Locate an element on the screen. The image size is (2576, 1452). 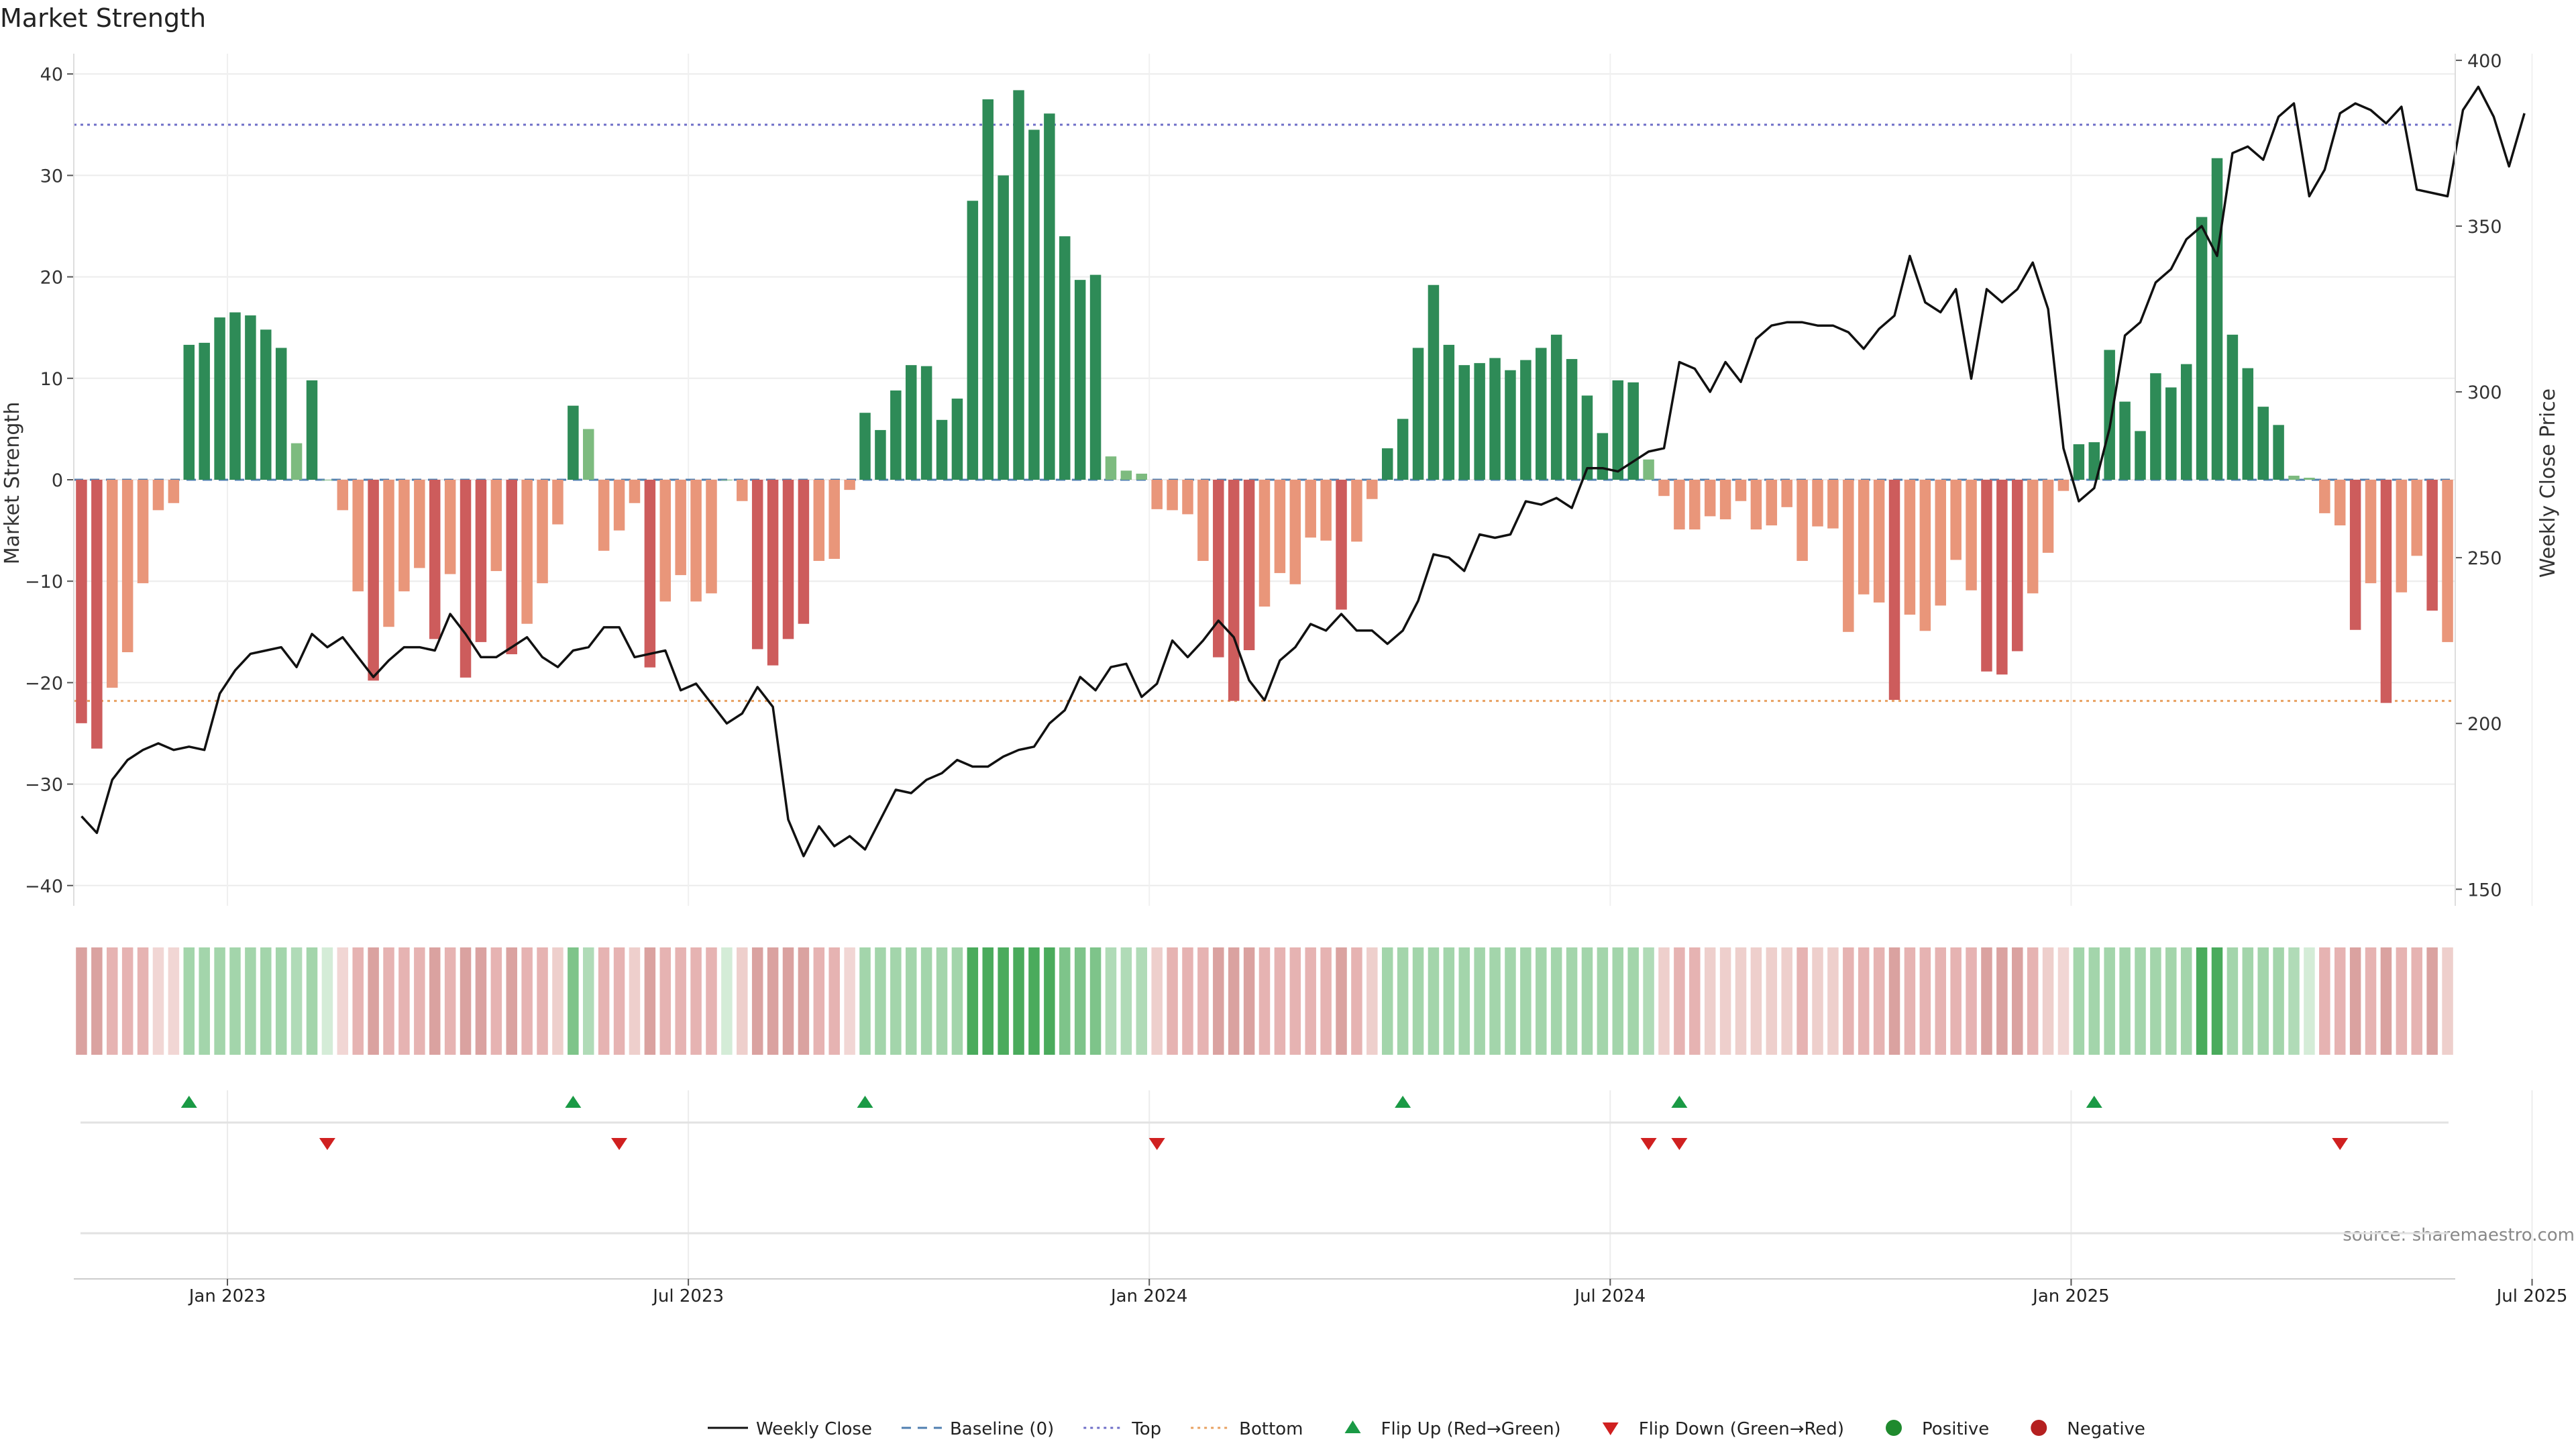
flip-markers is located at coordinates (1264, 1165).